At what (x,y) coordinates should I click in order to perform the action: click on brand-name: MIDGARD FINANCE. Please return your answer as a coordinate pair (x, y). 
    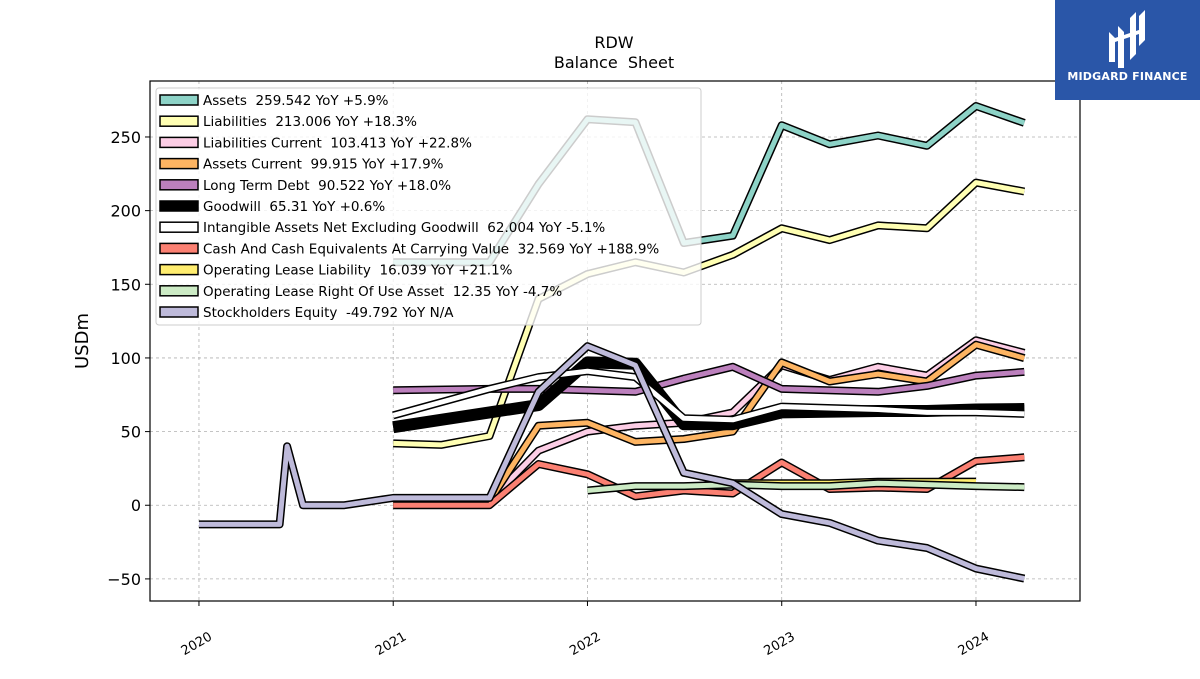
    Looking at the image, I should click on (1127, 76).